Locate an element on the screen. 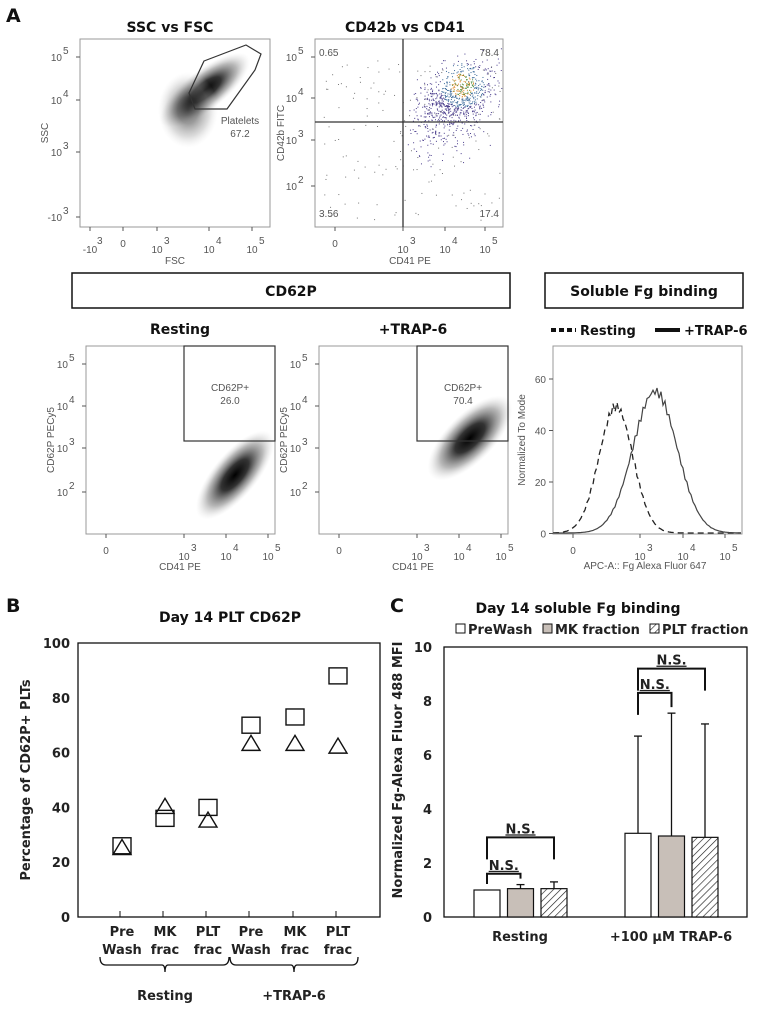 The width and height of the screenshot is (758, 1014). quadrant-lr: 17.4 is located at coordinates (490, 214).